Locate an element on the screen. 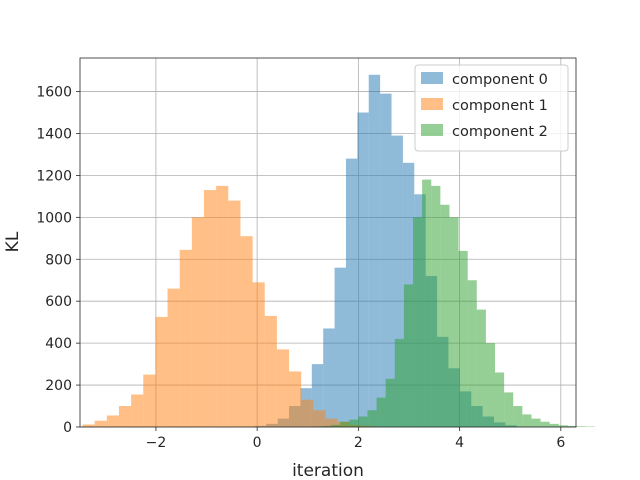 This screenshot has height=480, width=640. y-axis-label: KL is located at coordinates (13, 241).